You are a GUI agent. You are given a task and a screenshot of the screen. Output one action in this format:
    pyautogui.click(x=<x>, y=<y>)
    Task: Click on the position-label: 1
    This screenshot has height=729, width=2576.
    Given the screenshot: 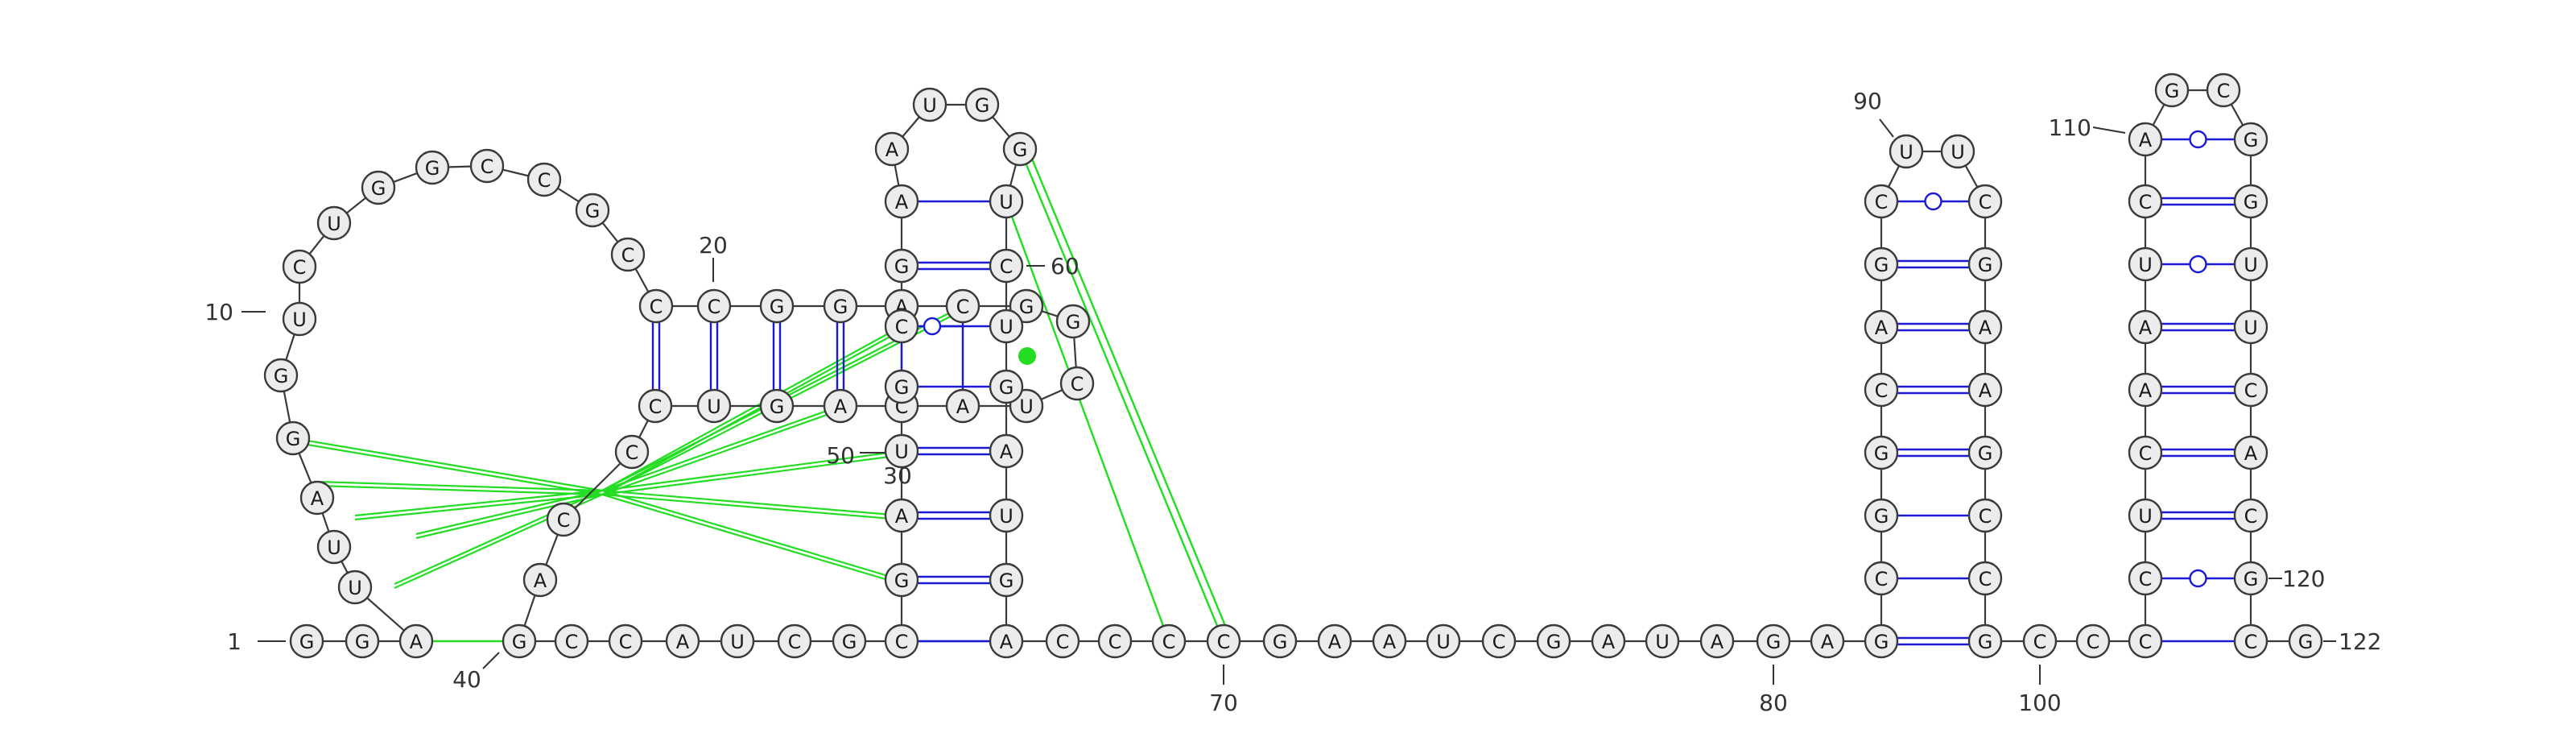 What is the action you would take?
    pyautogui.click(x=234, y=641)
    